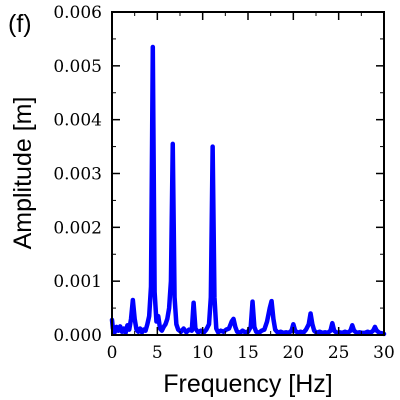 This screenshot has width=400, height=400. Describe the element at coordinates (339, 353) in the screenshot. I see `x-tick-label: 25` at that location.